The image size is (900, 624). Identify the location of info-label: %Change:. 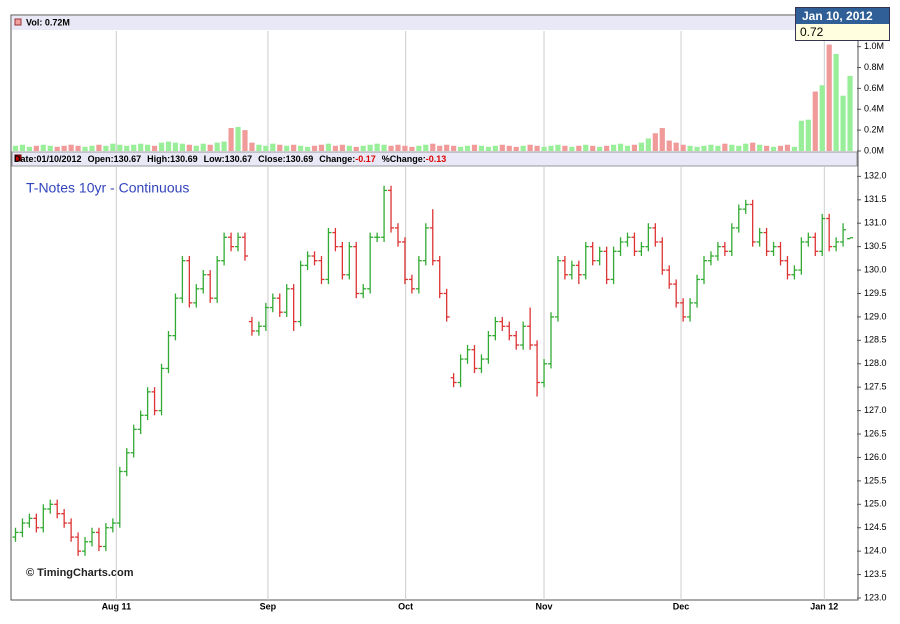
(403, 159).